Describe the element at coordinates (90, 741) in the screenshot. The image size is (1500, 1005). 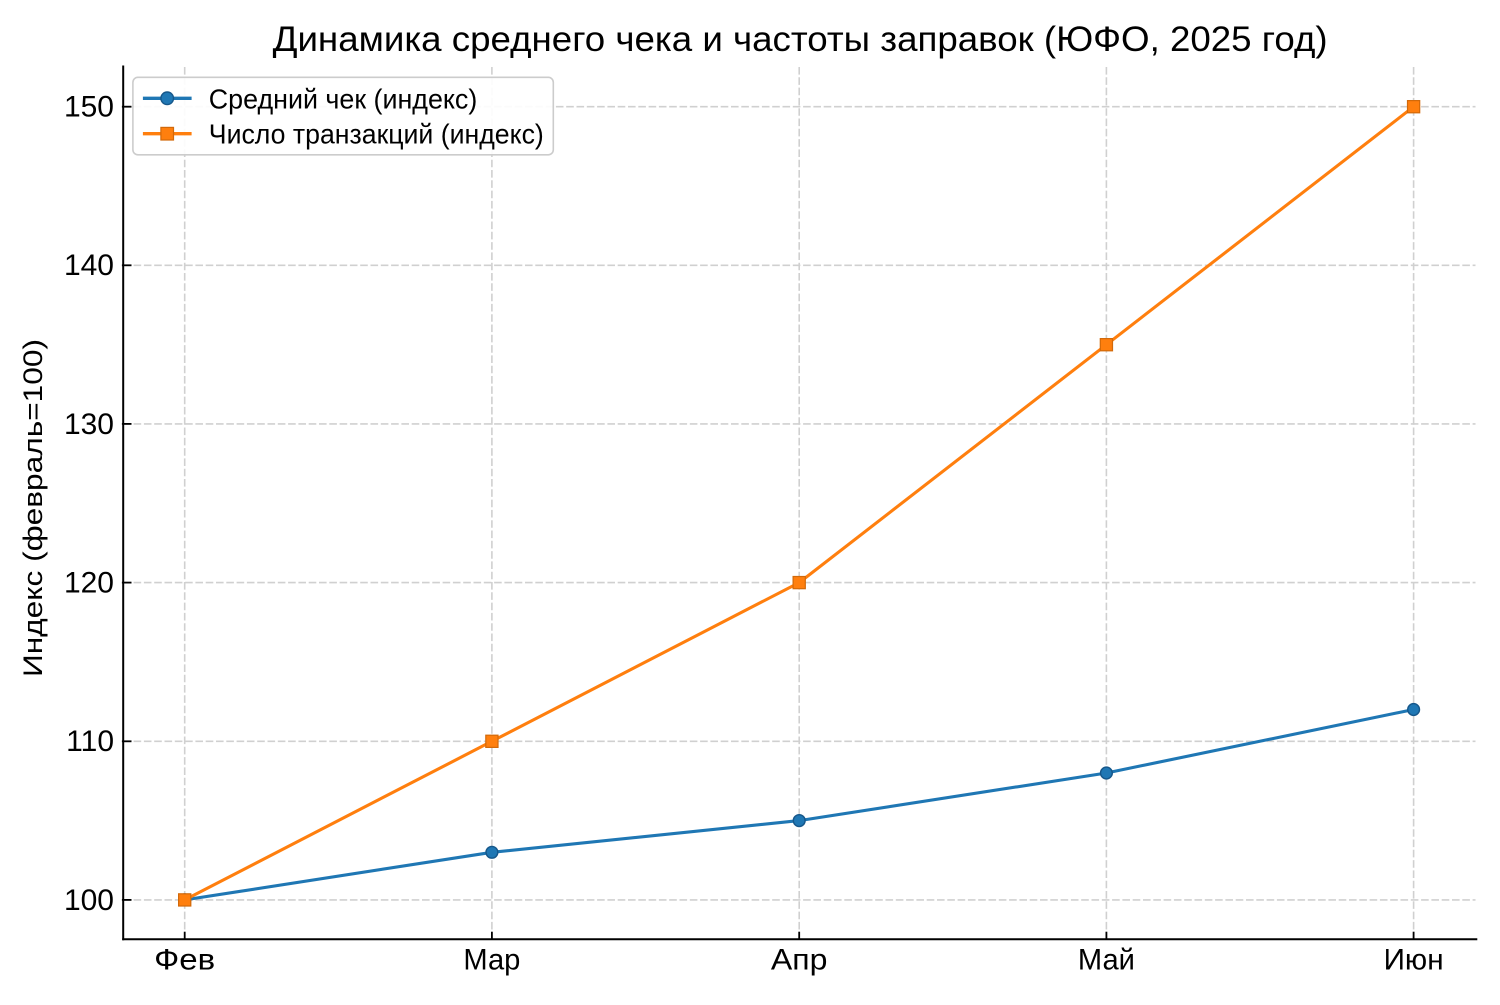
I see `svg-text: 110` at that location.